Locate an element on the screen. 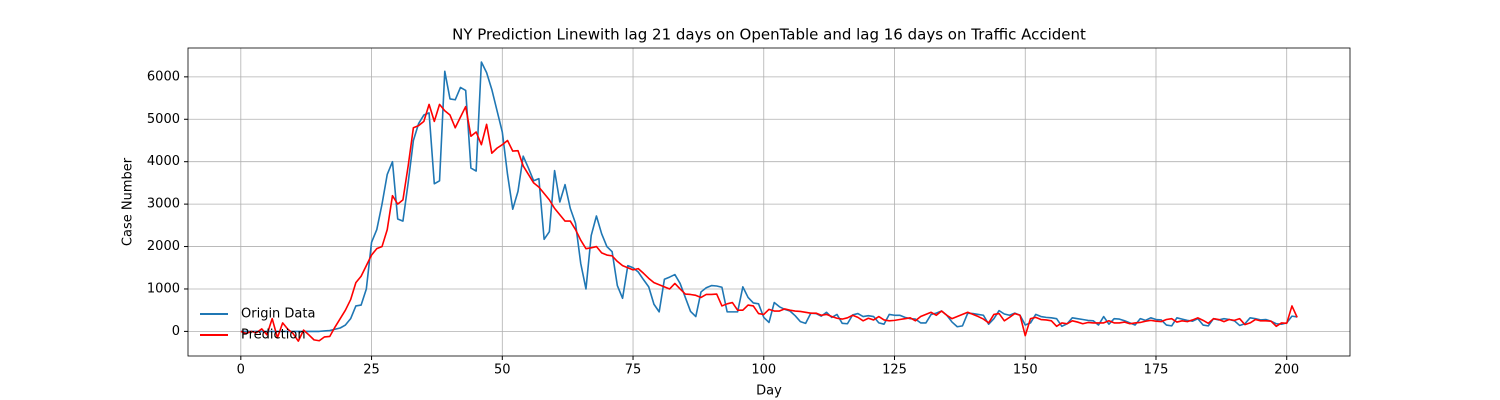 The height and width of the screenshot is (400, 1500). x-tick-label: 0 is located at coordinates (241, 370).